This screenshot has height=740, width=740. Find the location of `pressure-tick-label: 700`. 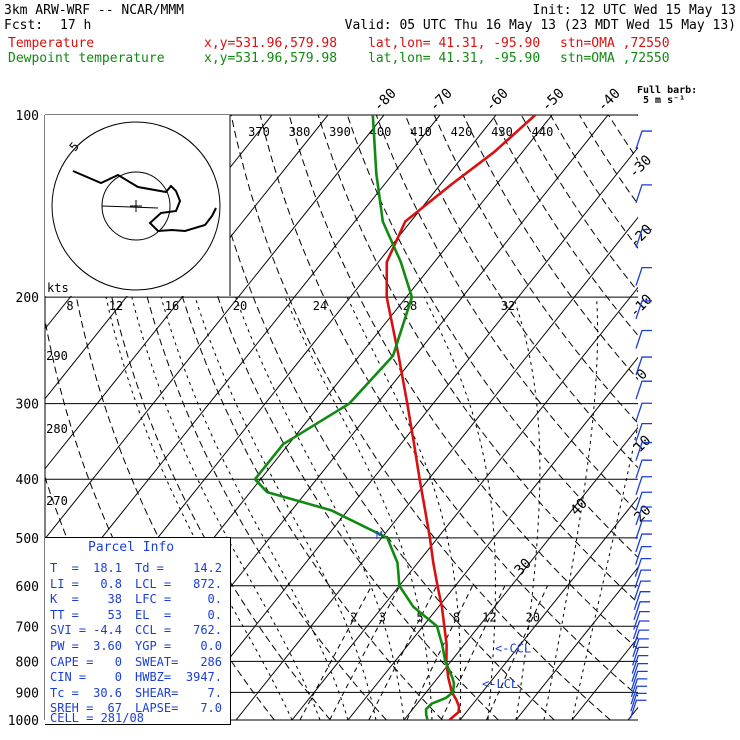

pressure-tick-label: 700 is located at coordinates (27, 627).